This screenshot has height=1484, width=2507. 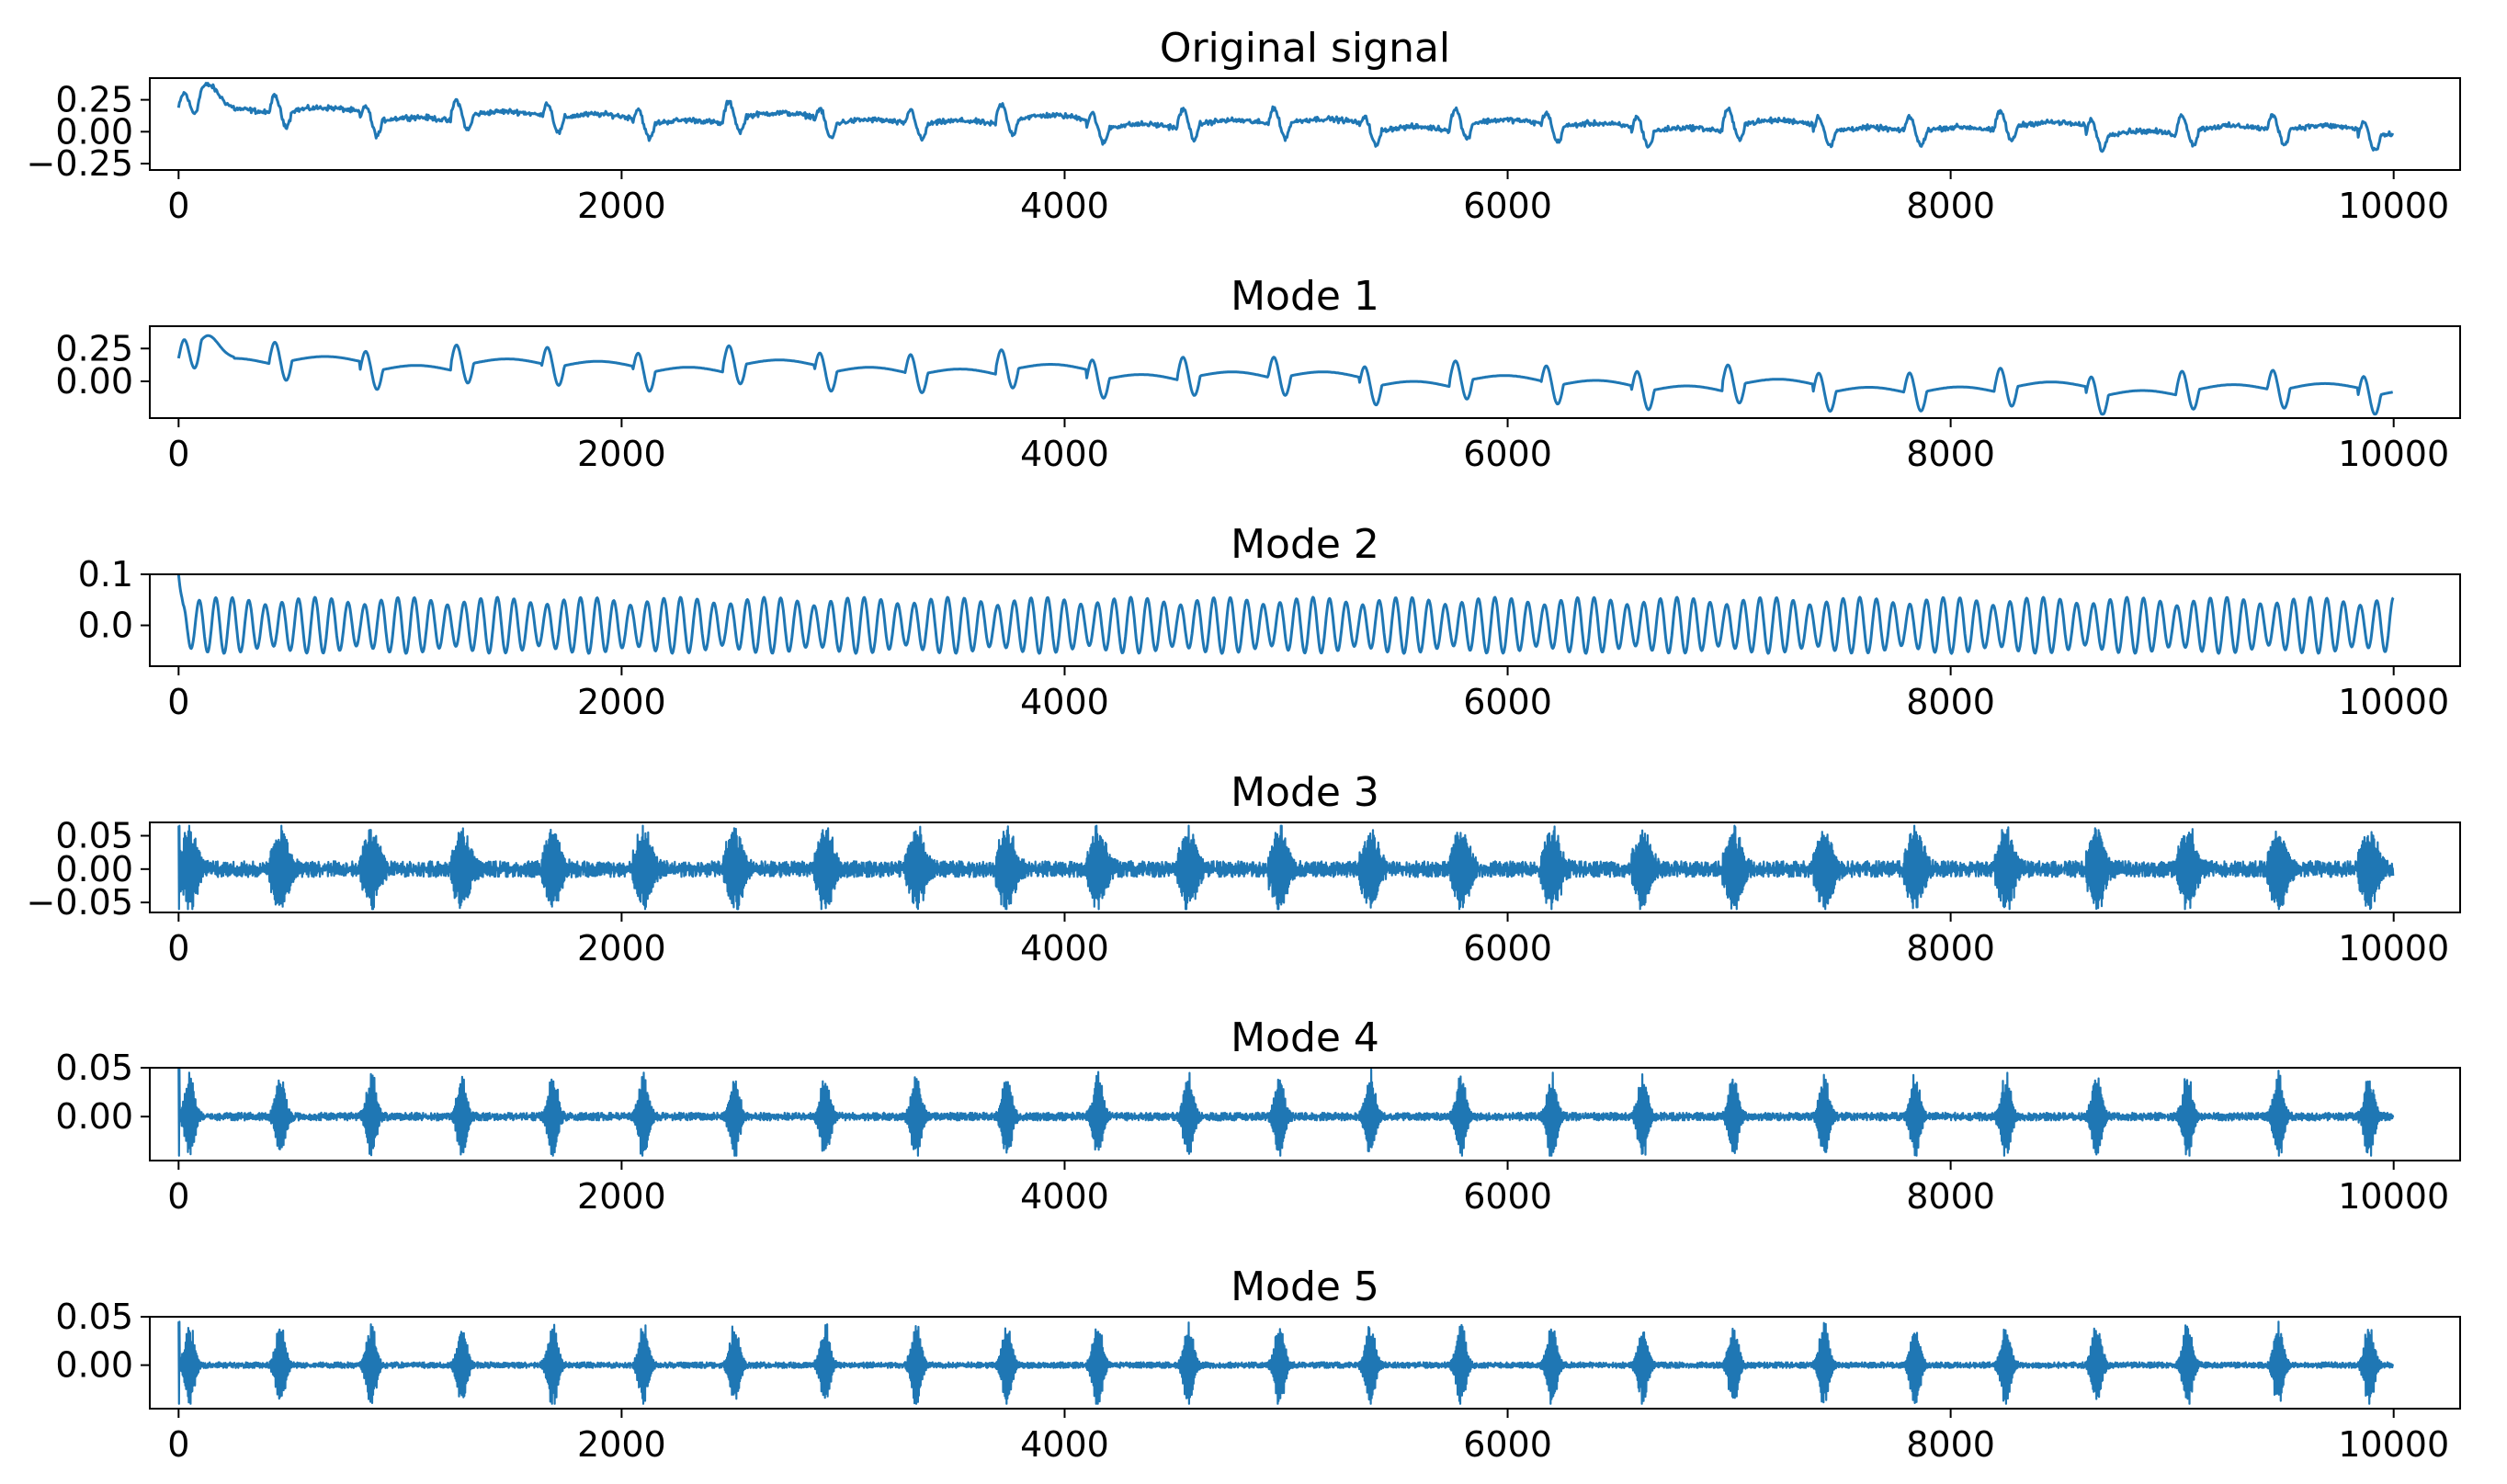 I want to click on subplot-title: Mode 3, so click(x=1305, y=792).